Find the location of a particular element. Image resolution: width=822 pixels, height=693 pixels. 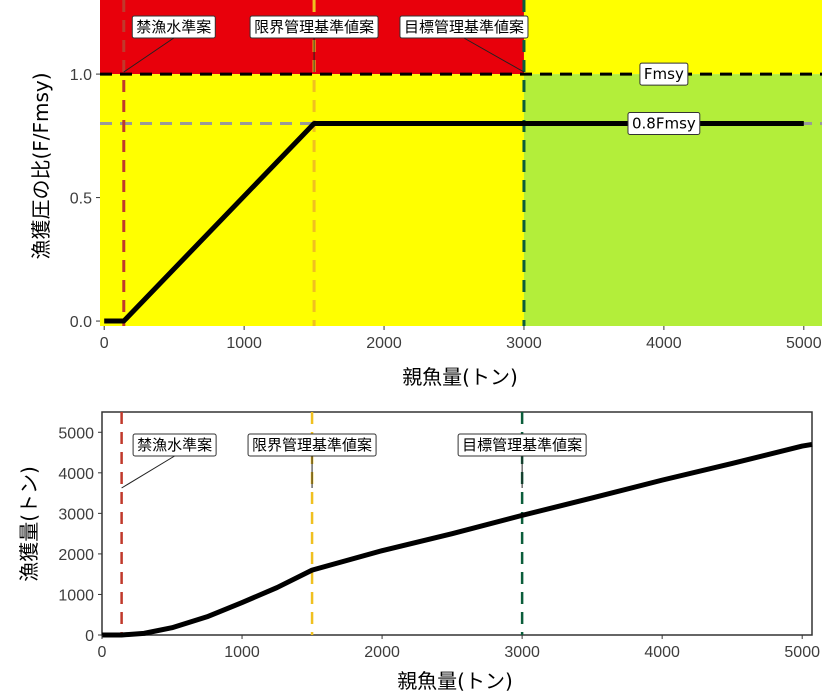

y-axis-ticks: 0.0 0.5 1.0 is located at coordinates (85, 199).